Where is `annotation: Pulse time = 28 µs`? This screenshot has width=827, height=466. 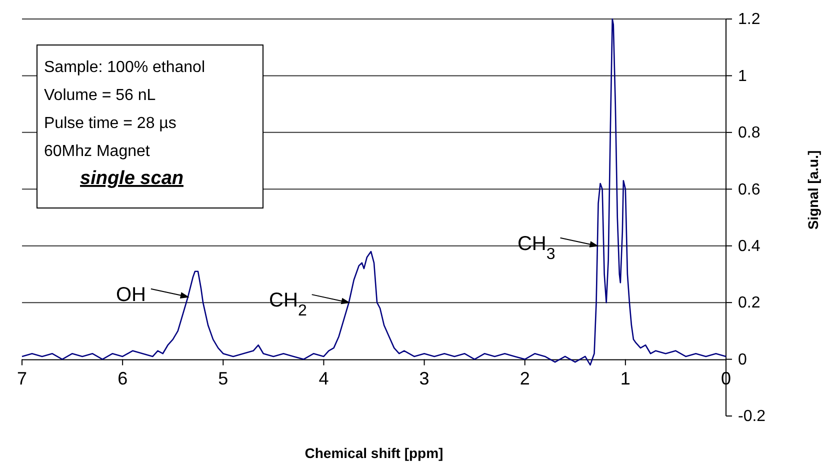
annotation: Pulse time = 28 µs is located at coordinates (110, 123).